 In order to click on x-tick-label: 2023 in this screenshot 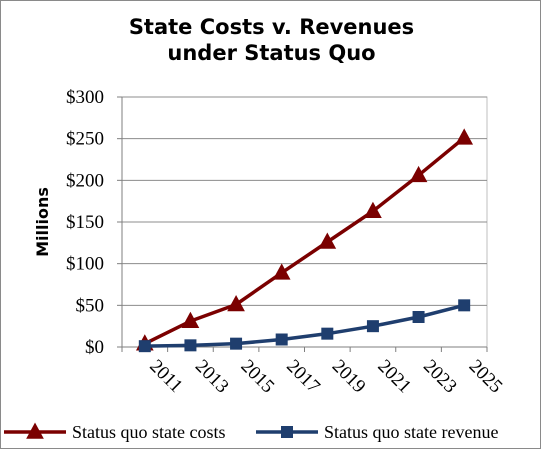, I will do `click(440, 377)`.